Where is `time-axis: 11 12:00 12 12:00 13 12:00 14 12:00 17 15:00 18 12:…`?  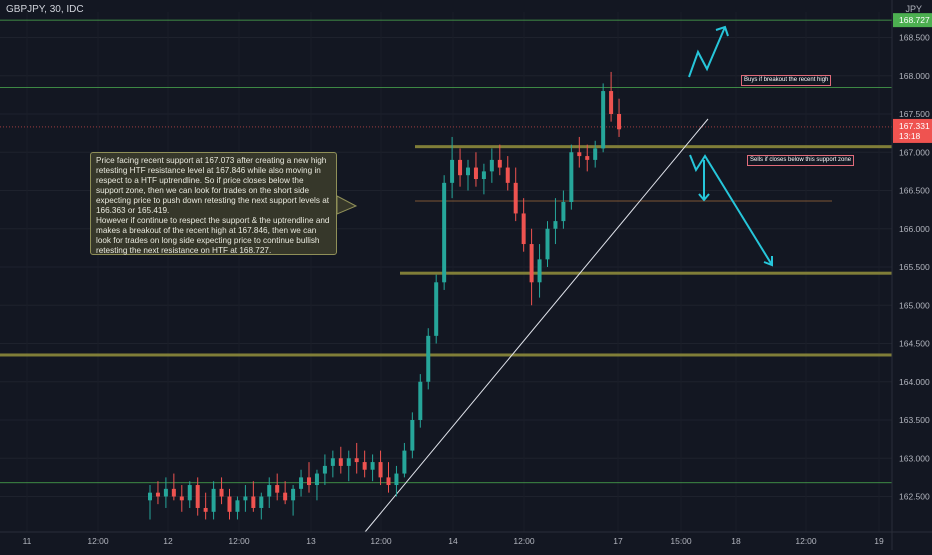 time-axis: 11 12:00 12 12:00 13 12:00 14 12:00 17 15:00 18 12:… is located at coordinates (466, 538).